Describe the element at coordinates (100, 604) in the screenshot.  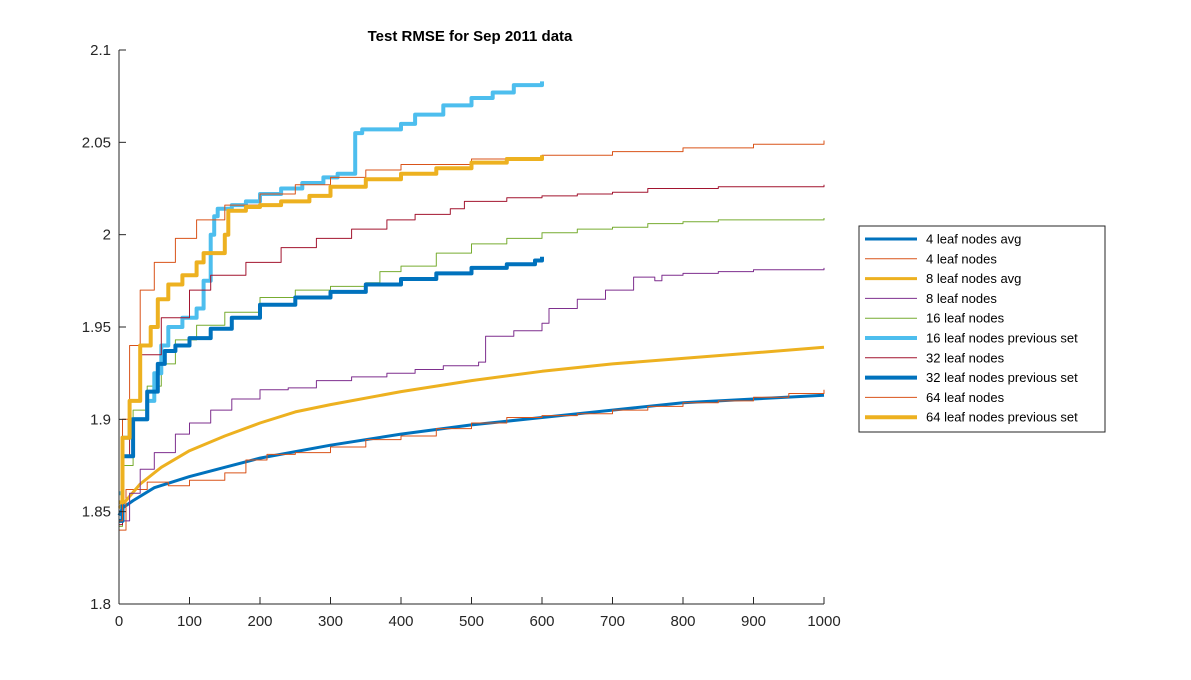
I see `y-tick-label: 1.8` at that location.